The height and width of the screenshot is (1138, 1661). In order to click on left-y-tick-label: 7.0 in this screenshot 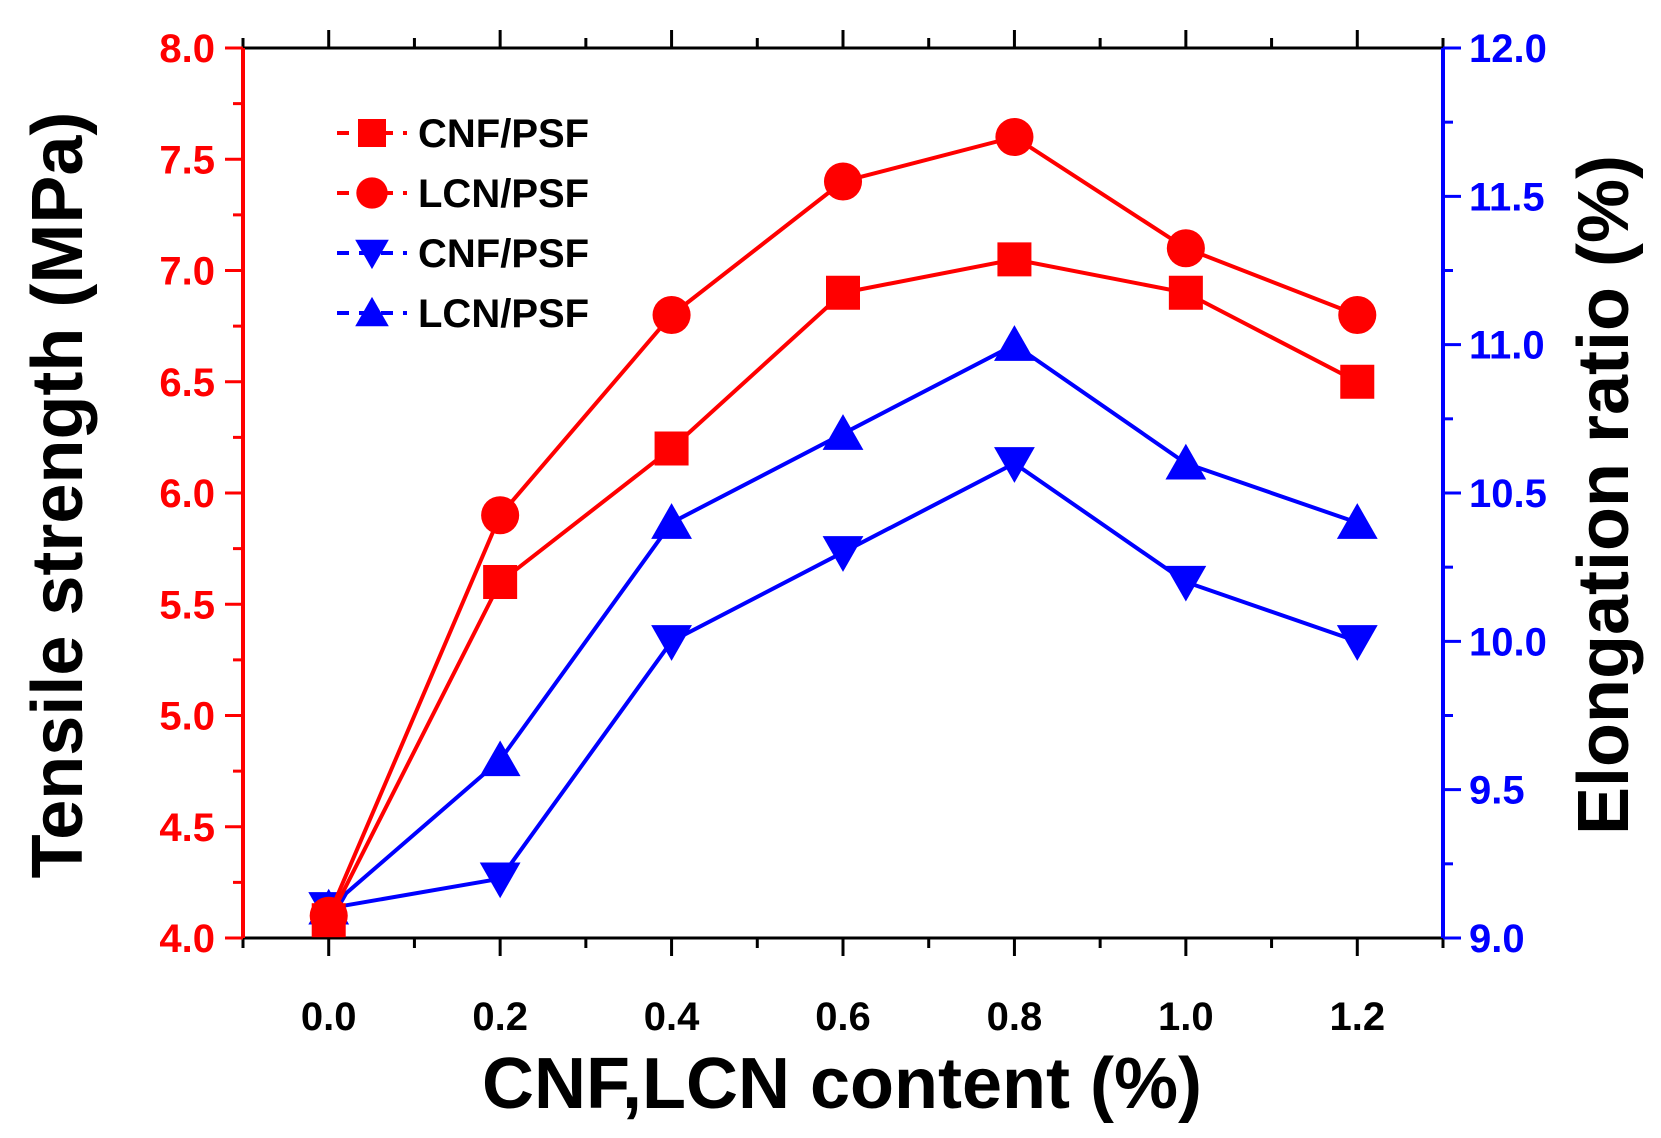, I will do `click(187, 272)`.